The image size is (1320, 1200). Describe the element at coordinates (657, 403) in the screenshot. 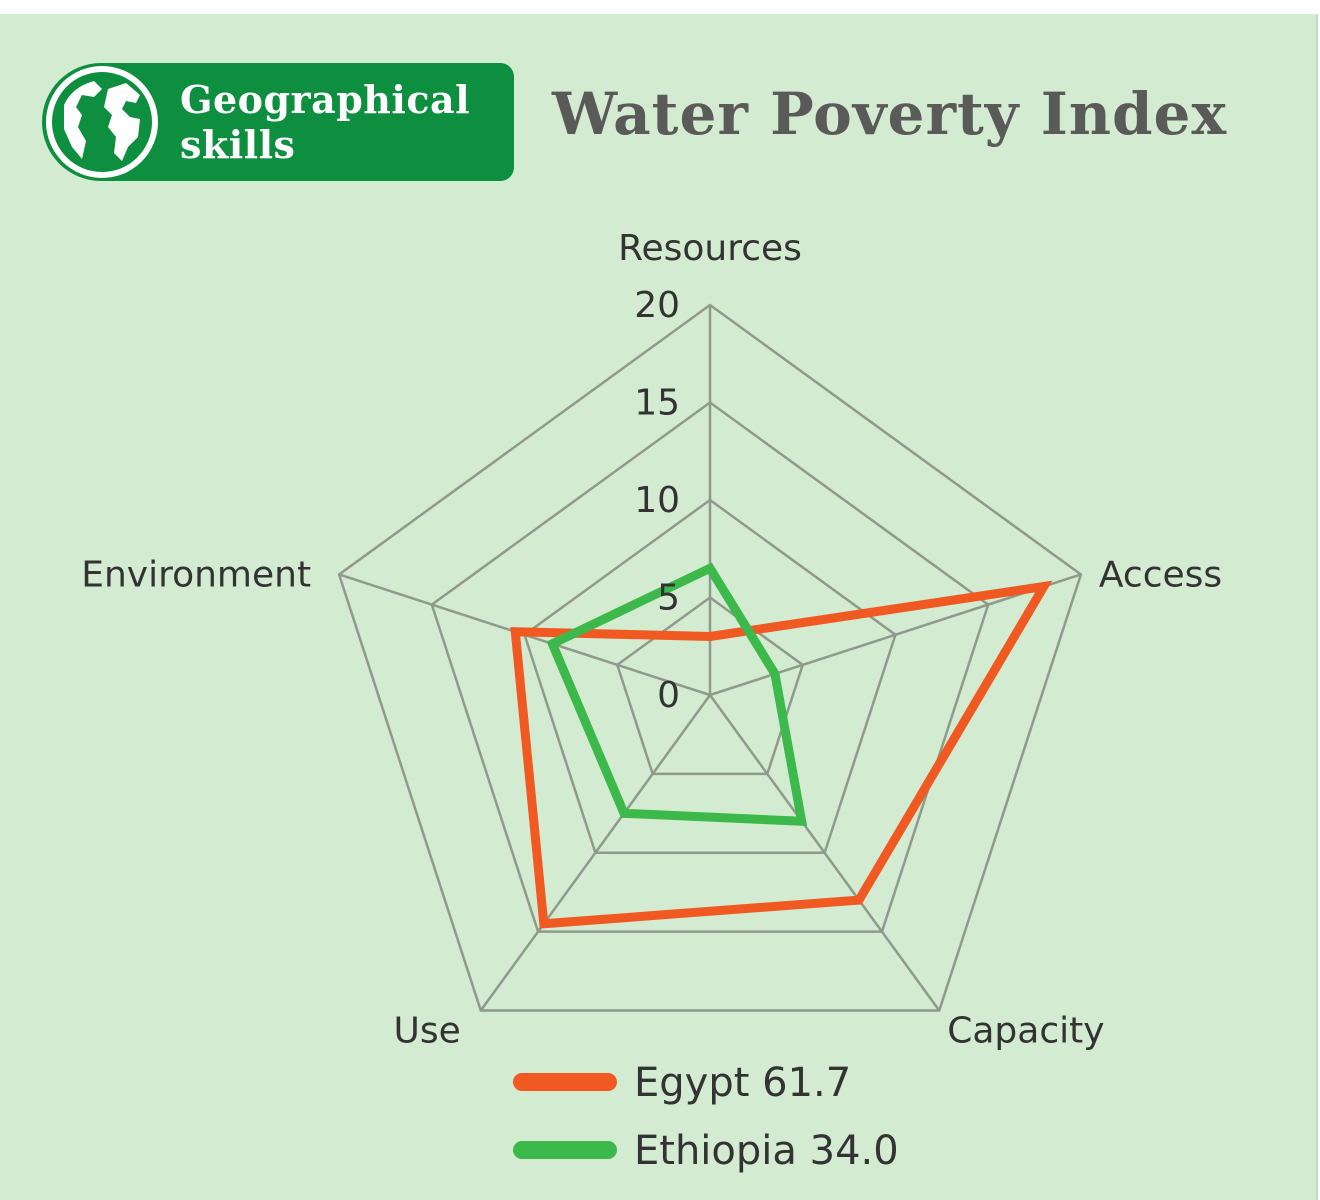

I see `tick-label: 15` at that location.